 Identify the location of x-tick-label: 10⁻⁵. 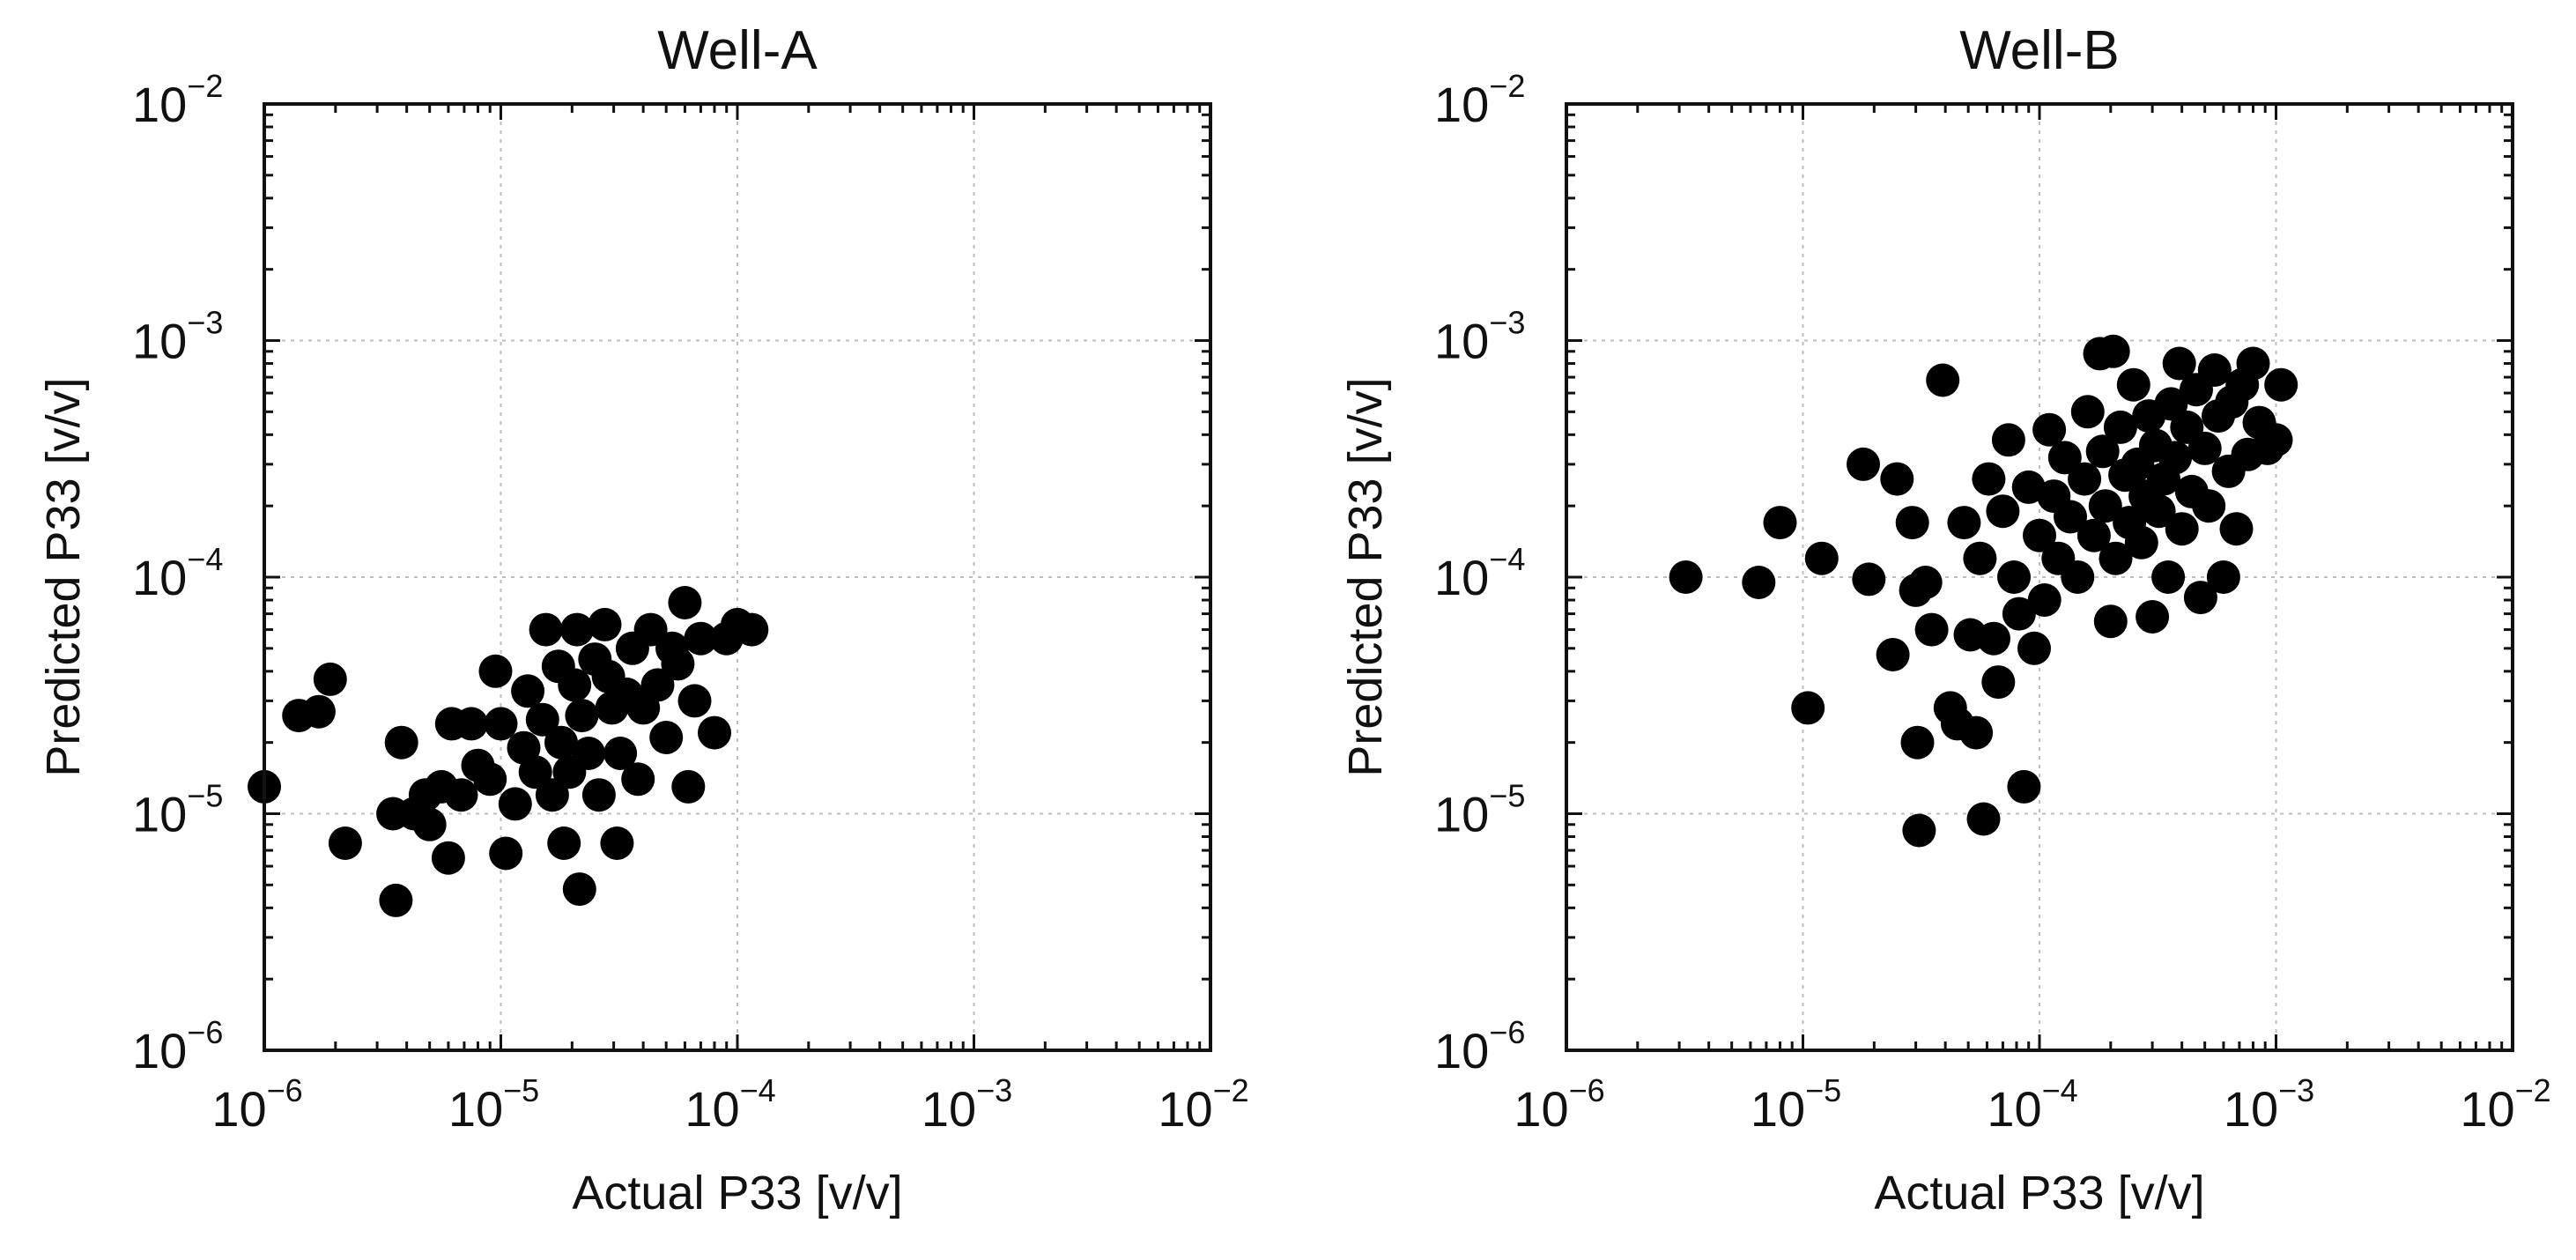
(494, 1104).